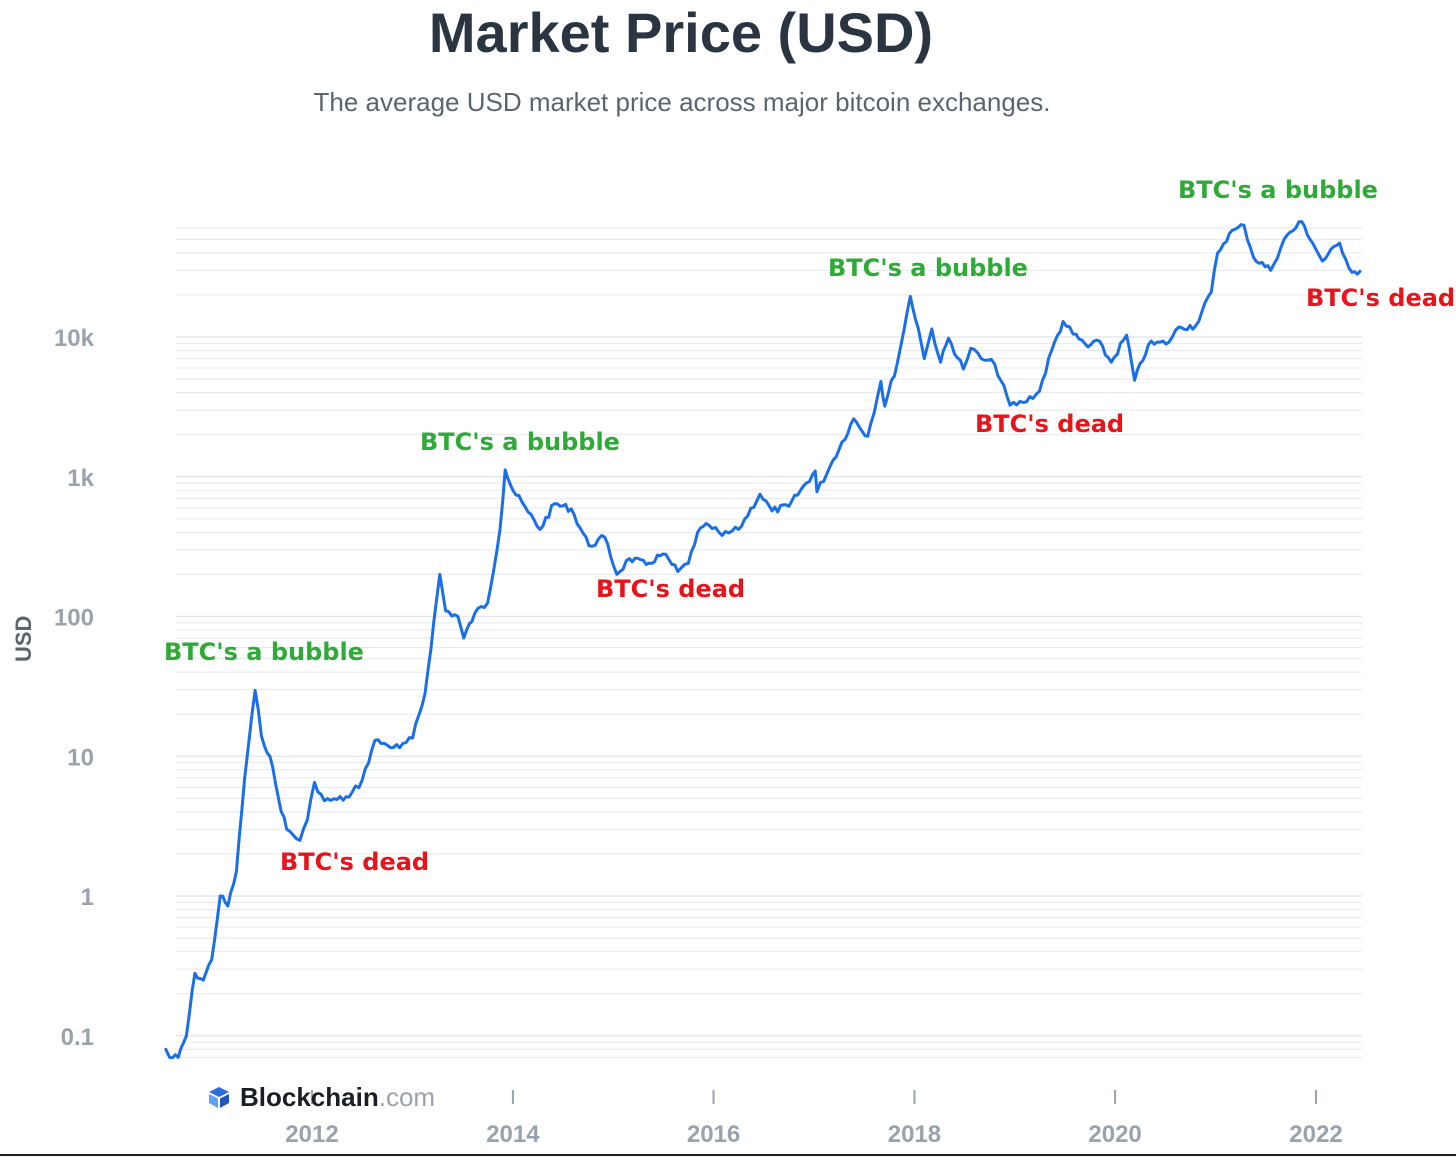  Describe the element at coordinates (77, 1037) in the screenshot. I see `y-tick-label: 0.1` at that location.